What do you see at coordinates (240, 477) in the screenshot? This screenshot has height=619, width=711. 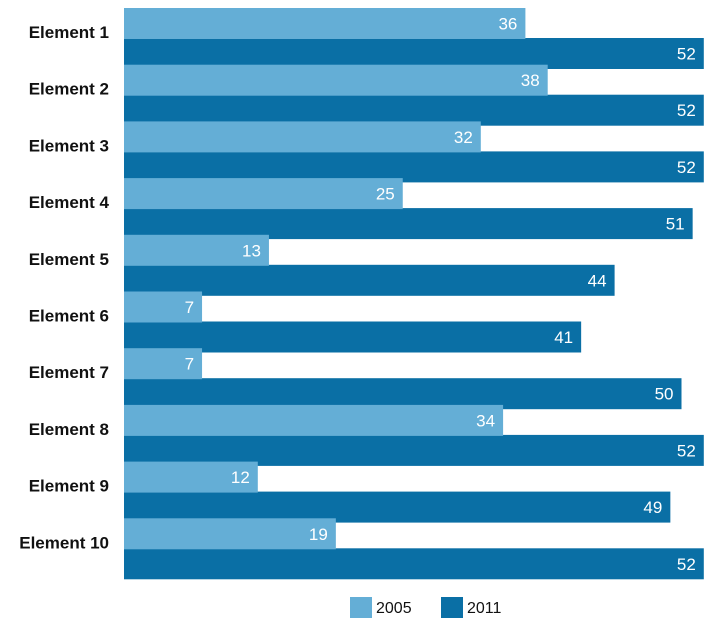 I see `value-label-2005-element-9: 12` at bounding box center [240, 477].